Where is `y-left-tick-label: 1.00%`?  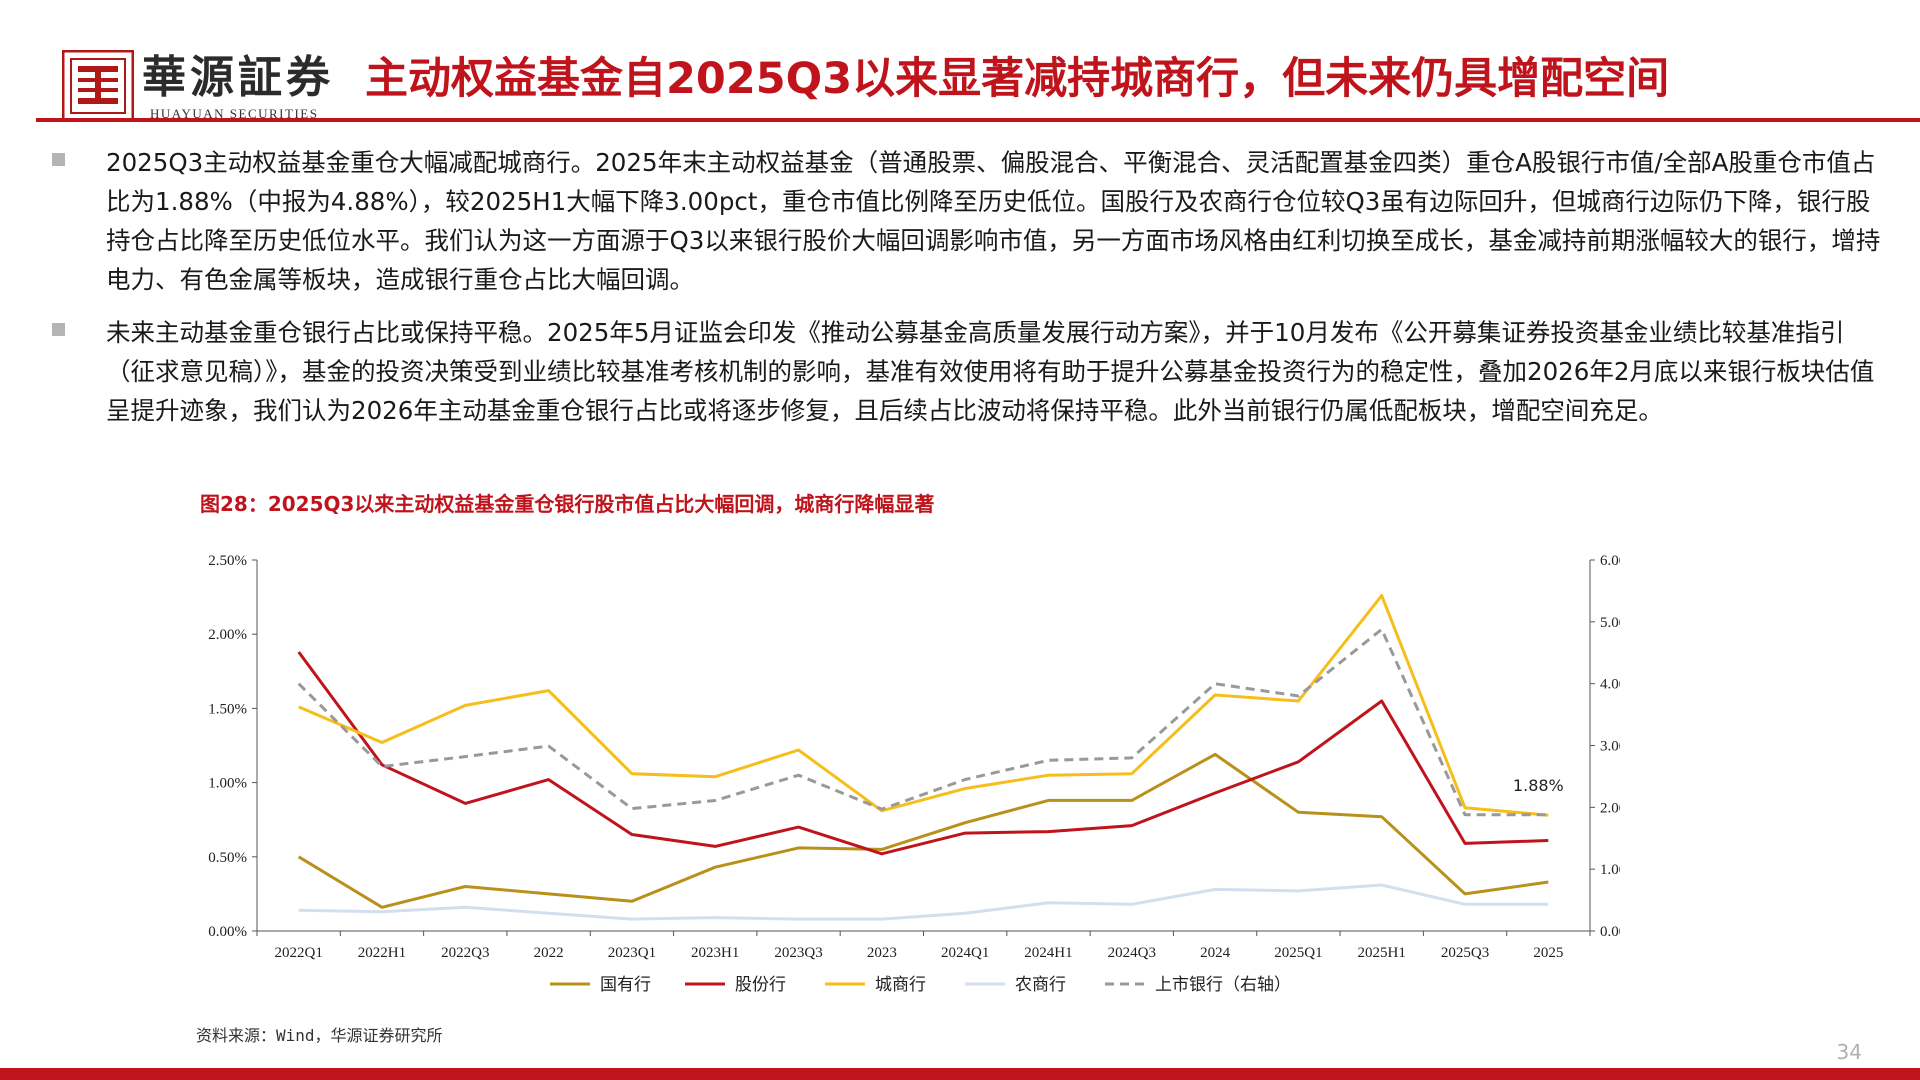 y-left-tick-label: 1.00% is located at coordinates (227, 784).